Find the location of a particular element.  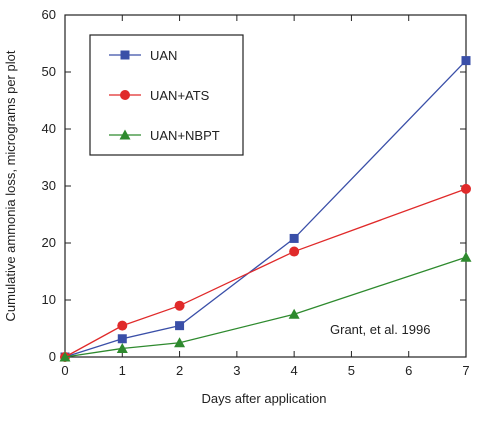

x-axis-title: Days after application is located at coordinates (263, 398).